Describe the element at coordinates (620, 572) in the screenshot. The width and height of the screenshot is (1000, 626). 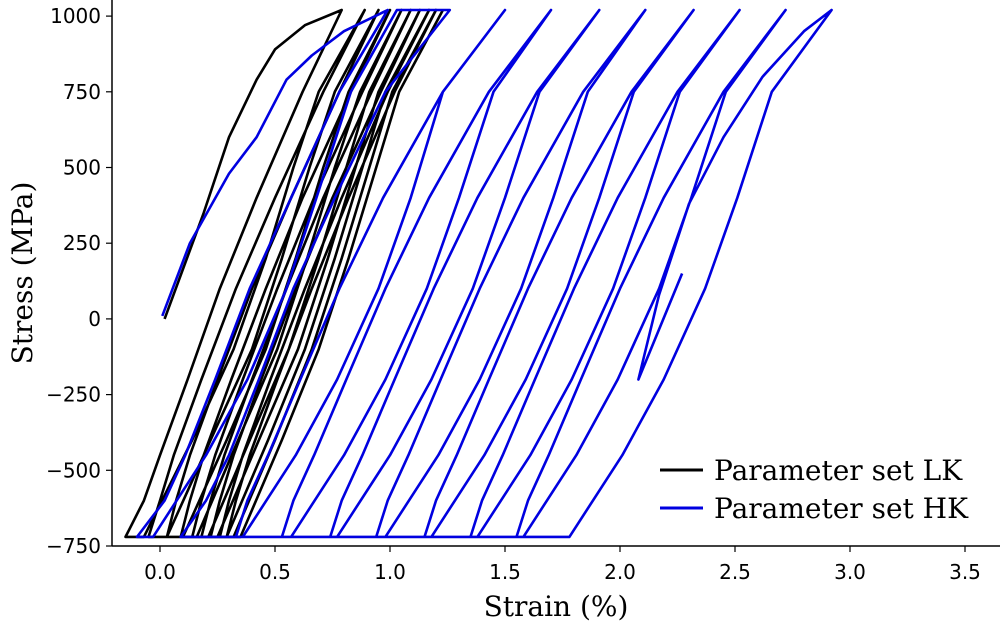
I see `x-tick-label: 2.0` at that location.